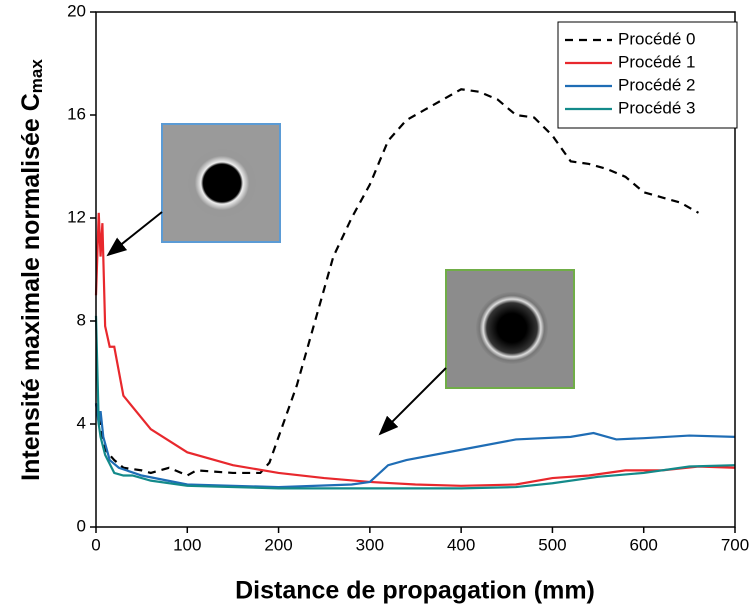 This screenshot has width=754, height=615. I want to click on legend-label: Procédé 1, so click(657, 61).